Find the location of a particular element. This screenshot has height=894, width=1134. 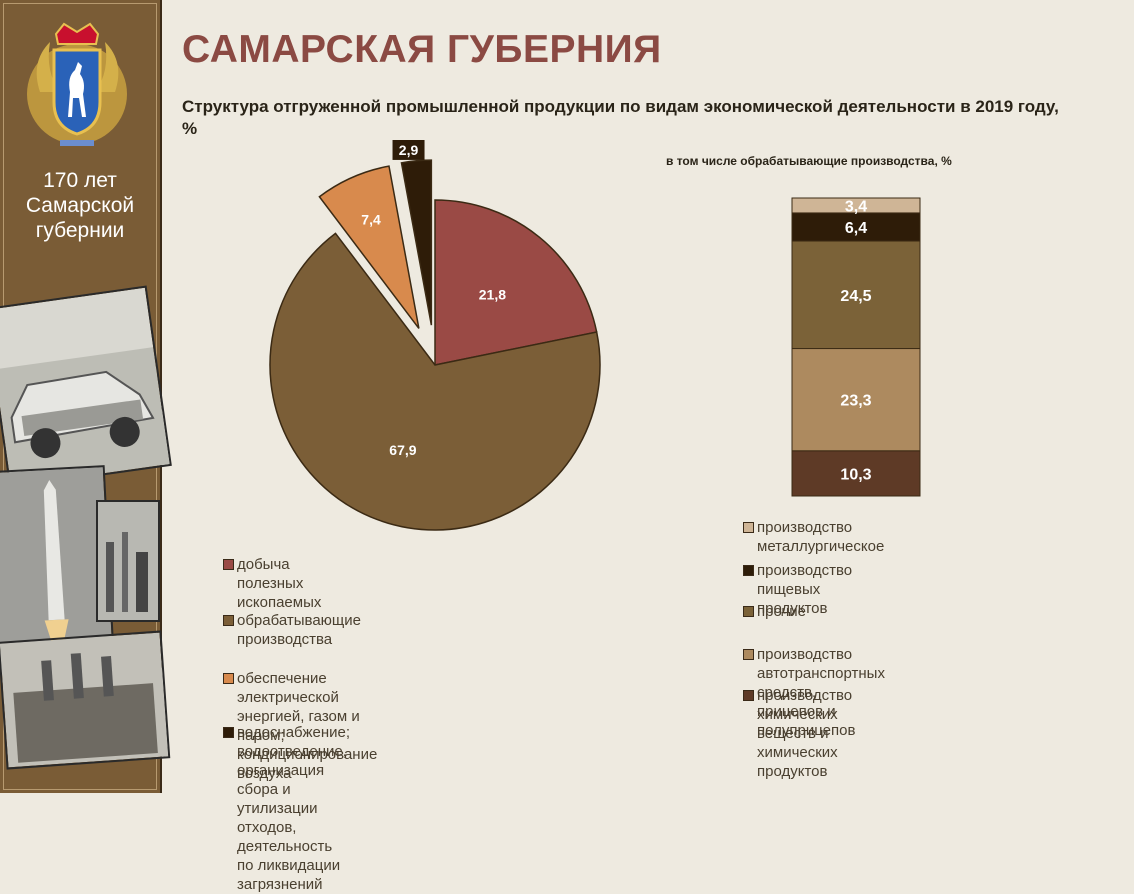

bar-data-label: 24,5 is located at coordinates (855, 296).